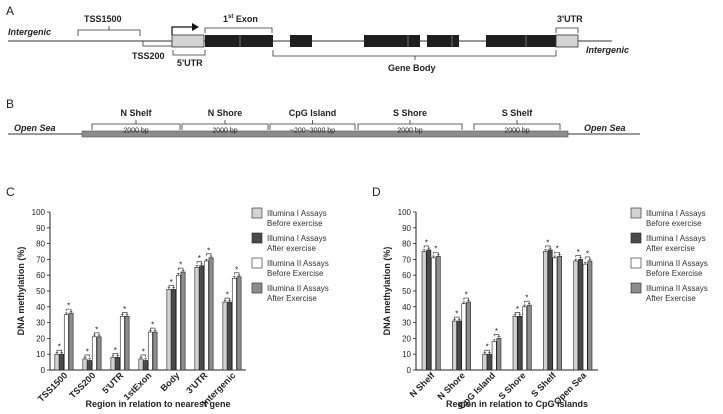 This screenshot has height=414, width=723. Describe the element at coordinates (10, 11) in the screenshot. I see `panel-a-letter: A` at that location.